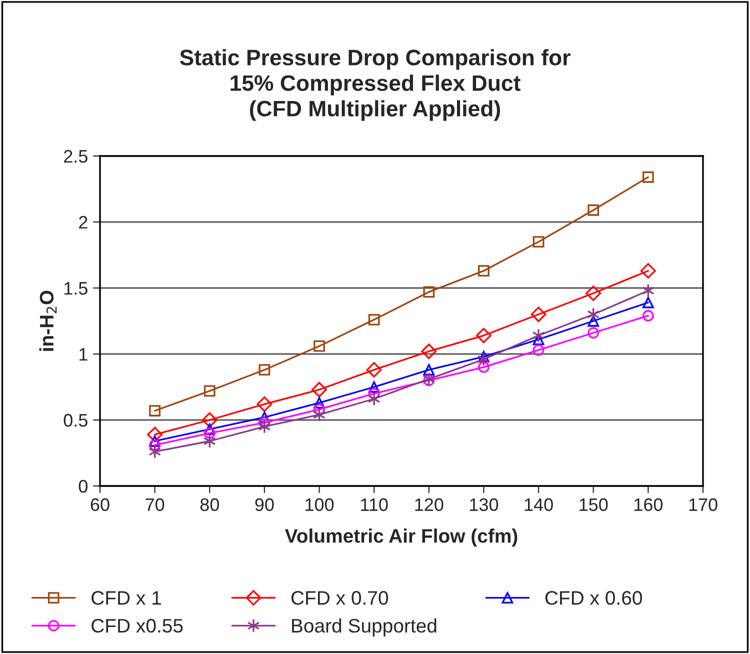 This screenshot has height=654, width=750. What do you see at coordinates (137, 625) in the screenshot?
I see `legend-label: CFD x0.55` at bounding box center [137, 625].